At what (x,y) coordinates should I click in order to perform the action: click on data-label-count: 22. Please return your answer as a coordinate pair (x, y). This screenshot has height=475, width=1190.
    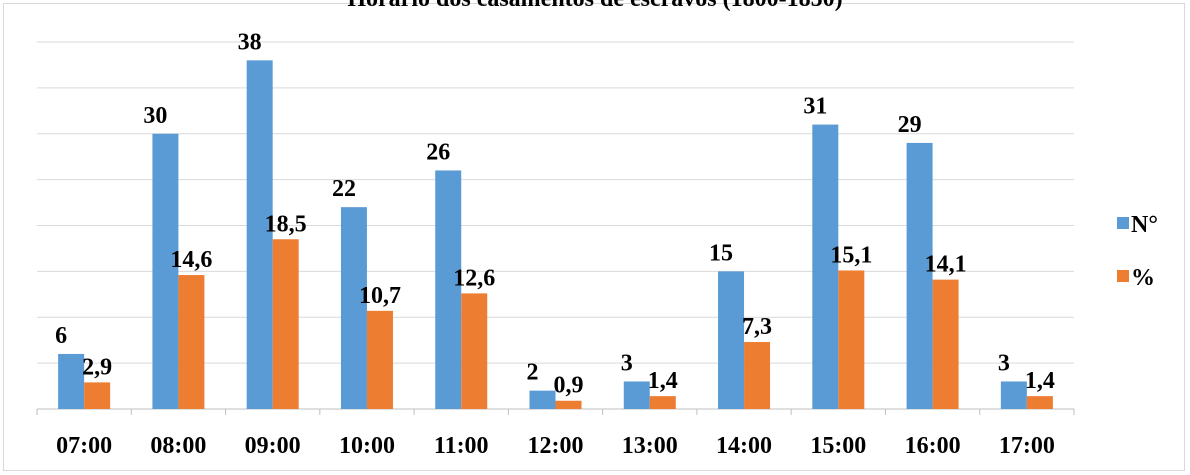
    Looking at the image, I should click on (344, 189).